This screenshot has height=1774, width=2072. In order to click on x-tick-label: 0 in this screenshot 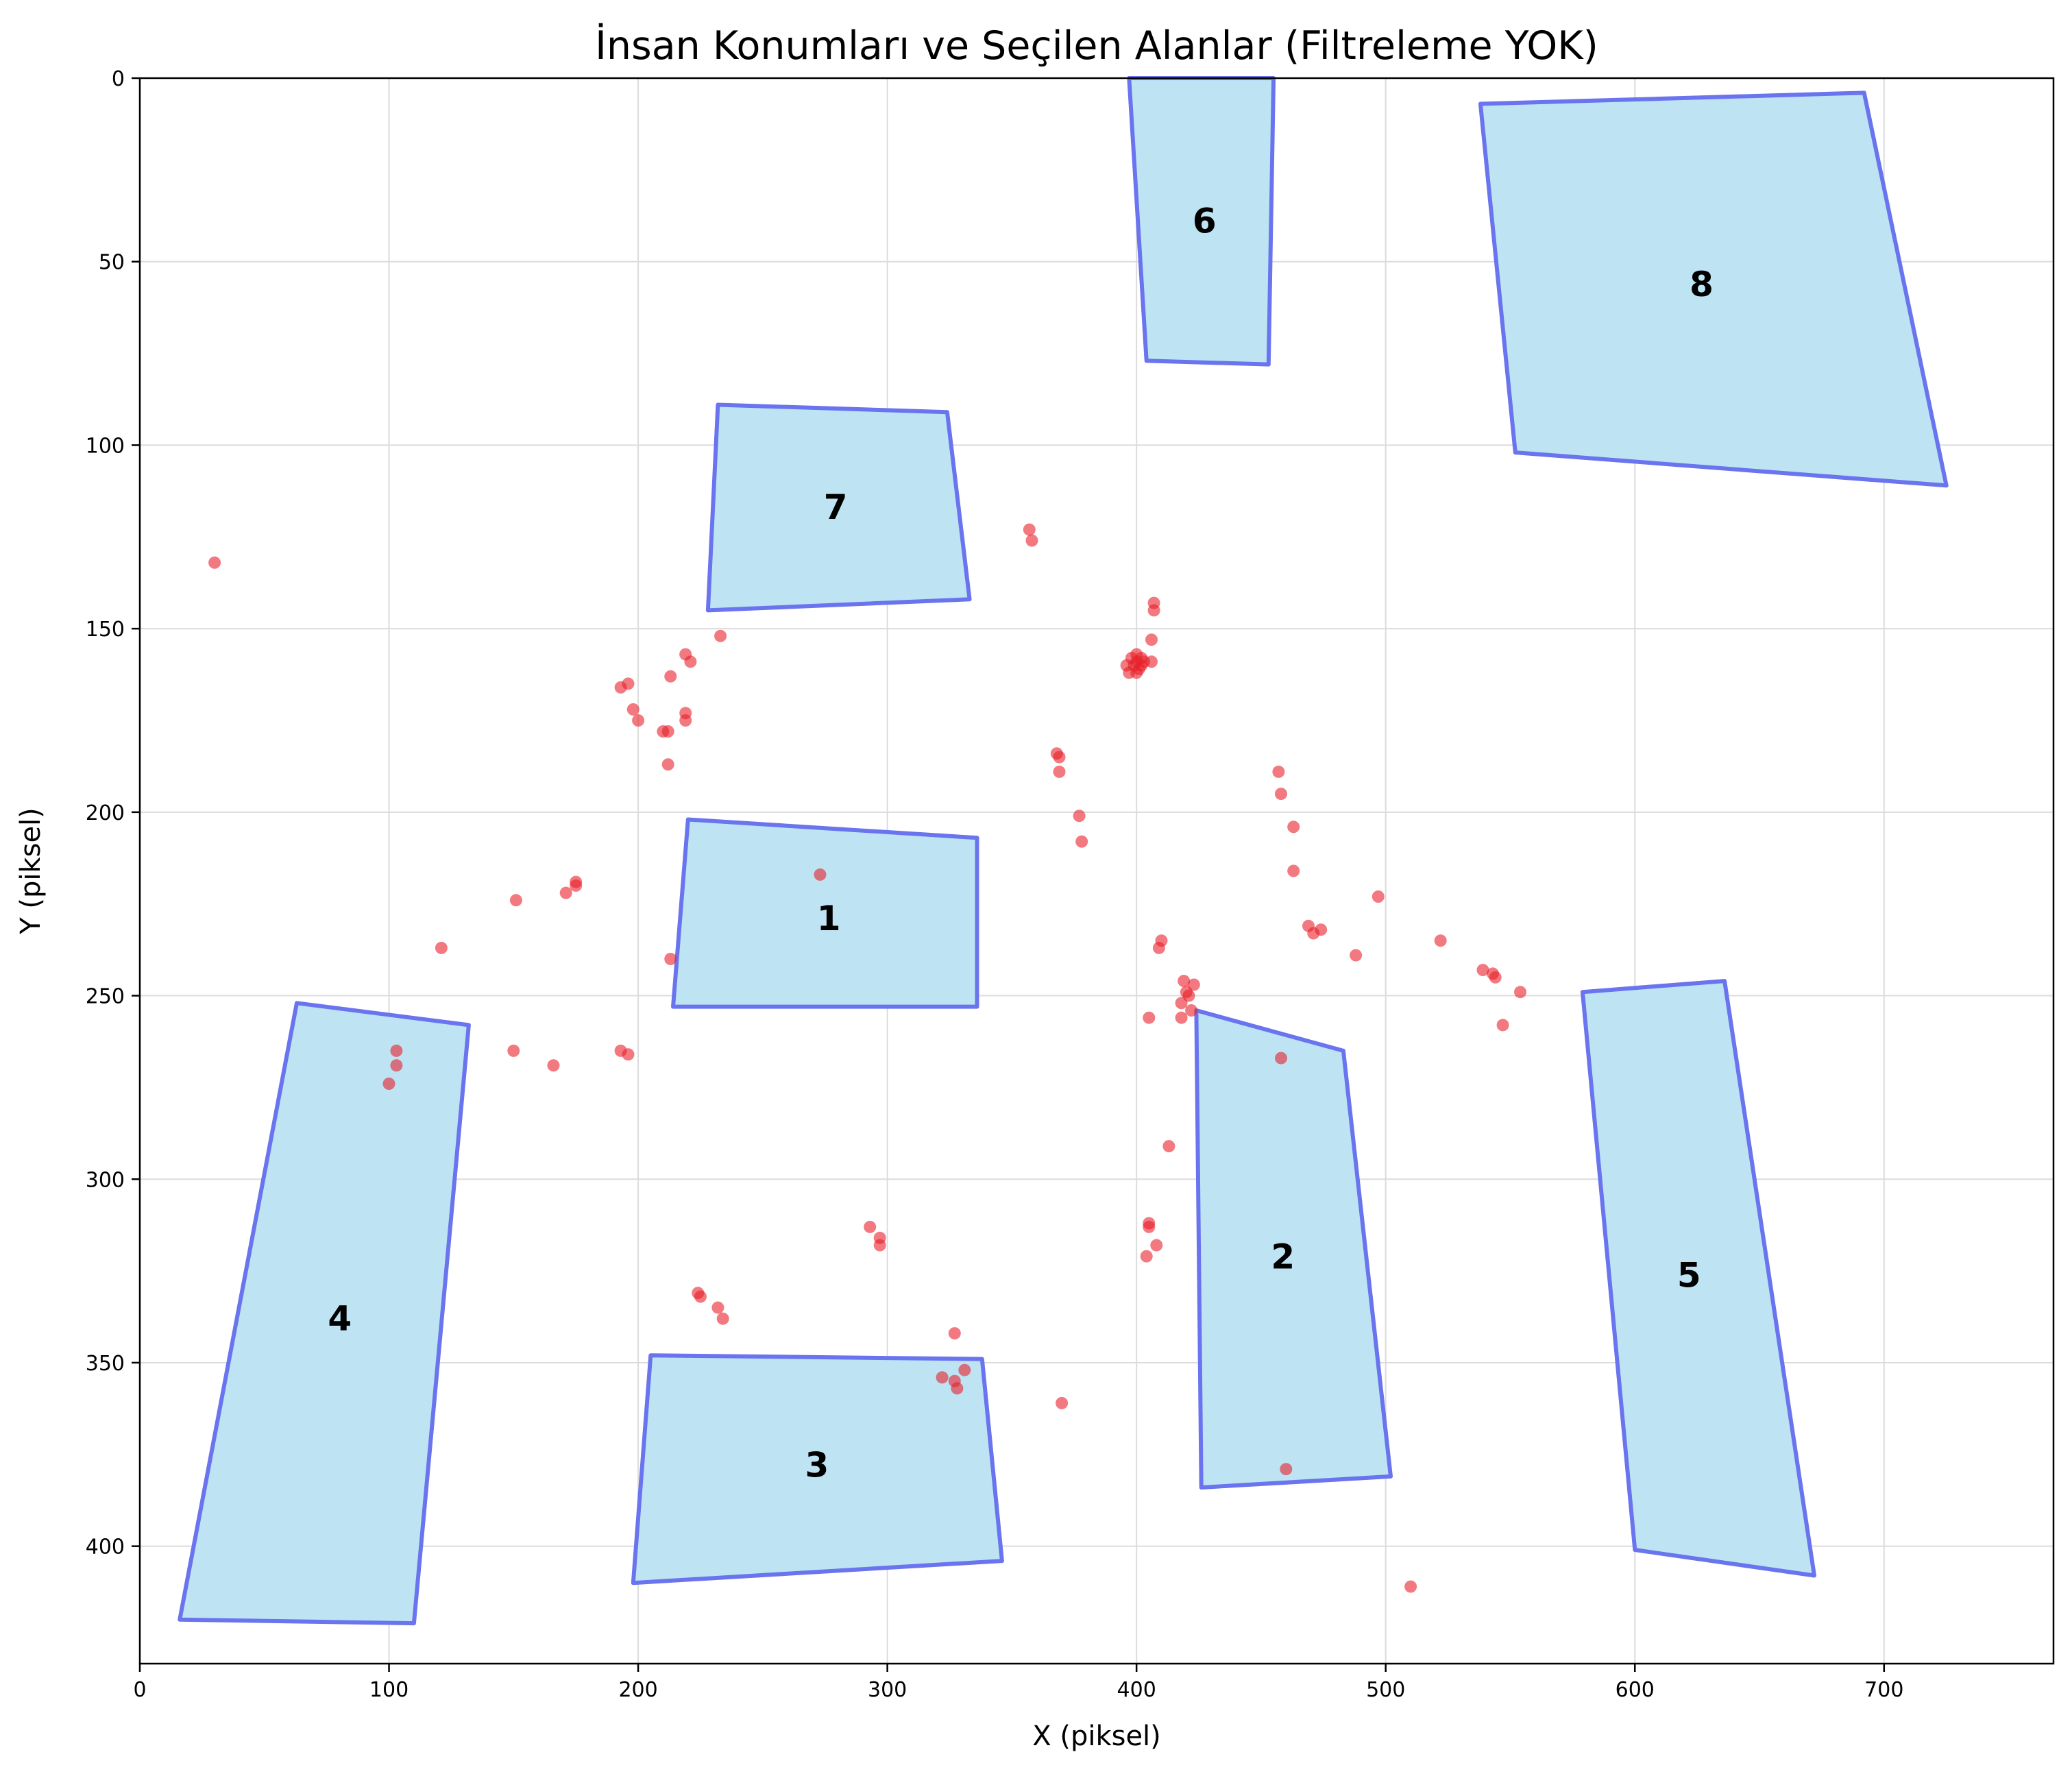, I will do `click(139, 1690)`.